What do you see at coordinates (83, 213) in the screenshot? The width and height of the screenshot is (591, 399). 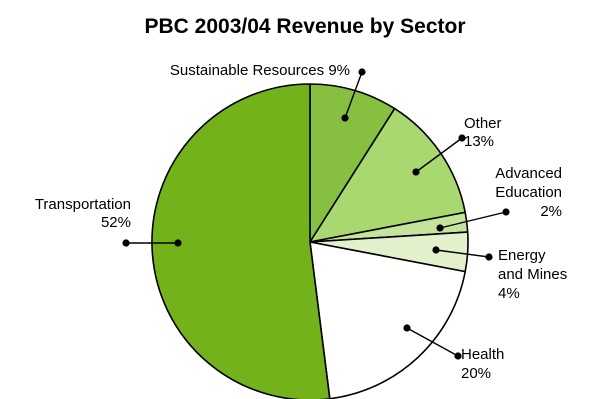 I see `slice-label-transportation: Transportation 52%` at bounding box center [83, 213].